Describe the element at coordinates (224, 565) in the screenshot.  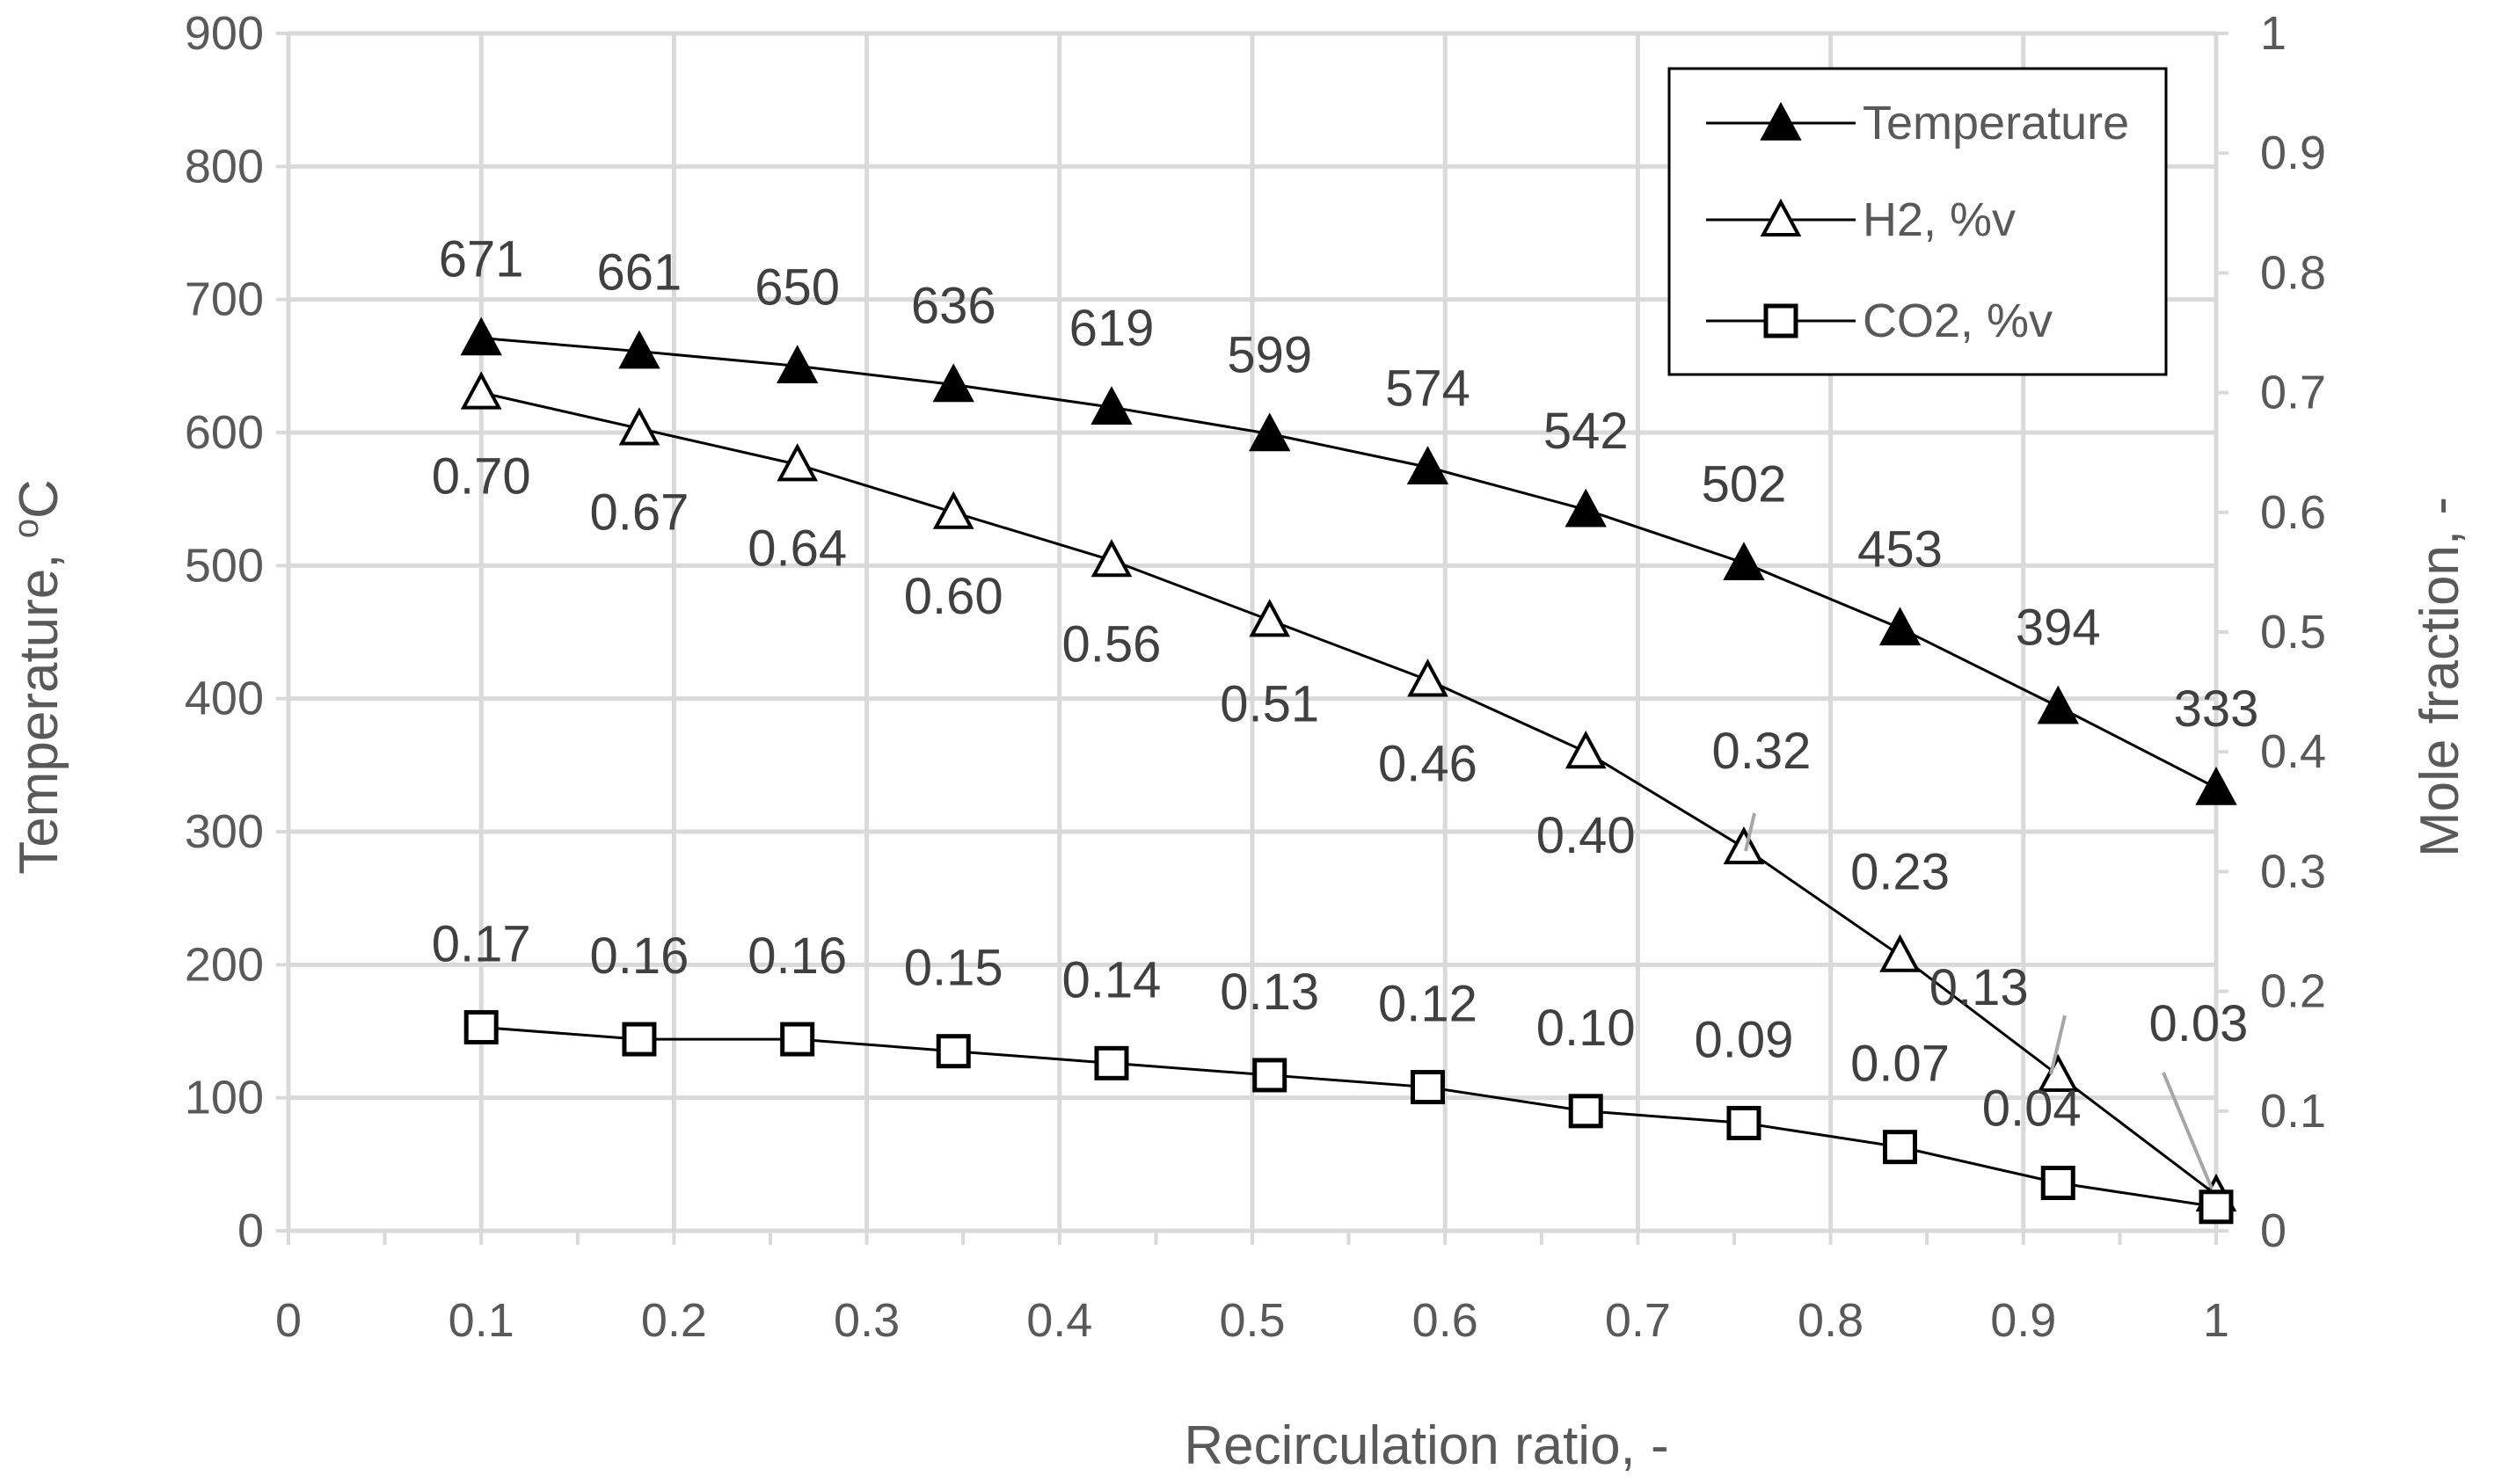
I see `y-left-tick-label: 500` at that location.